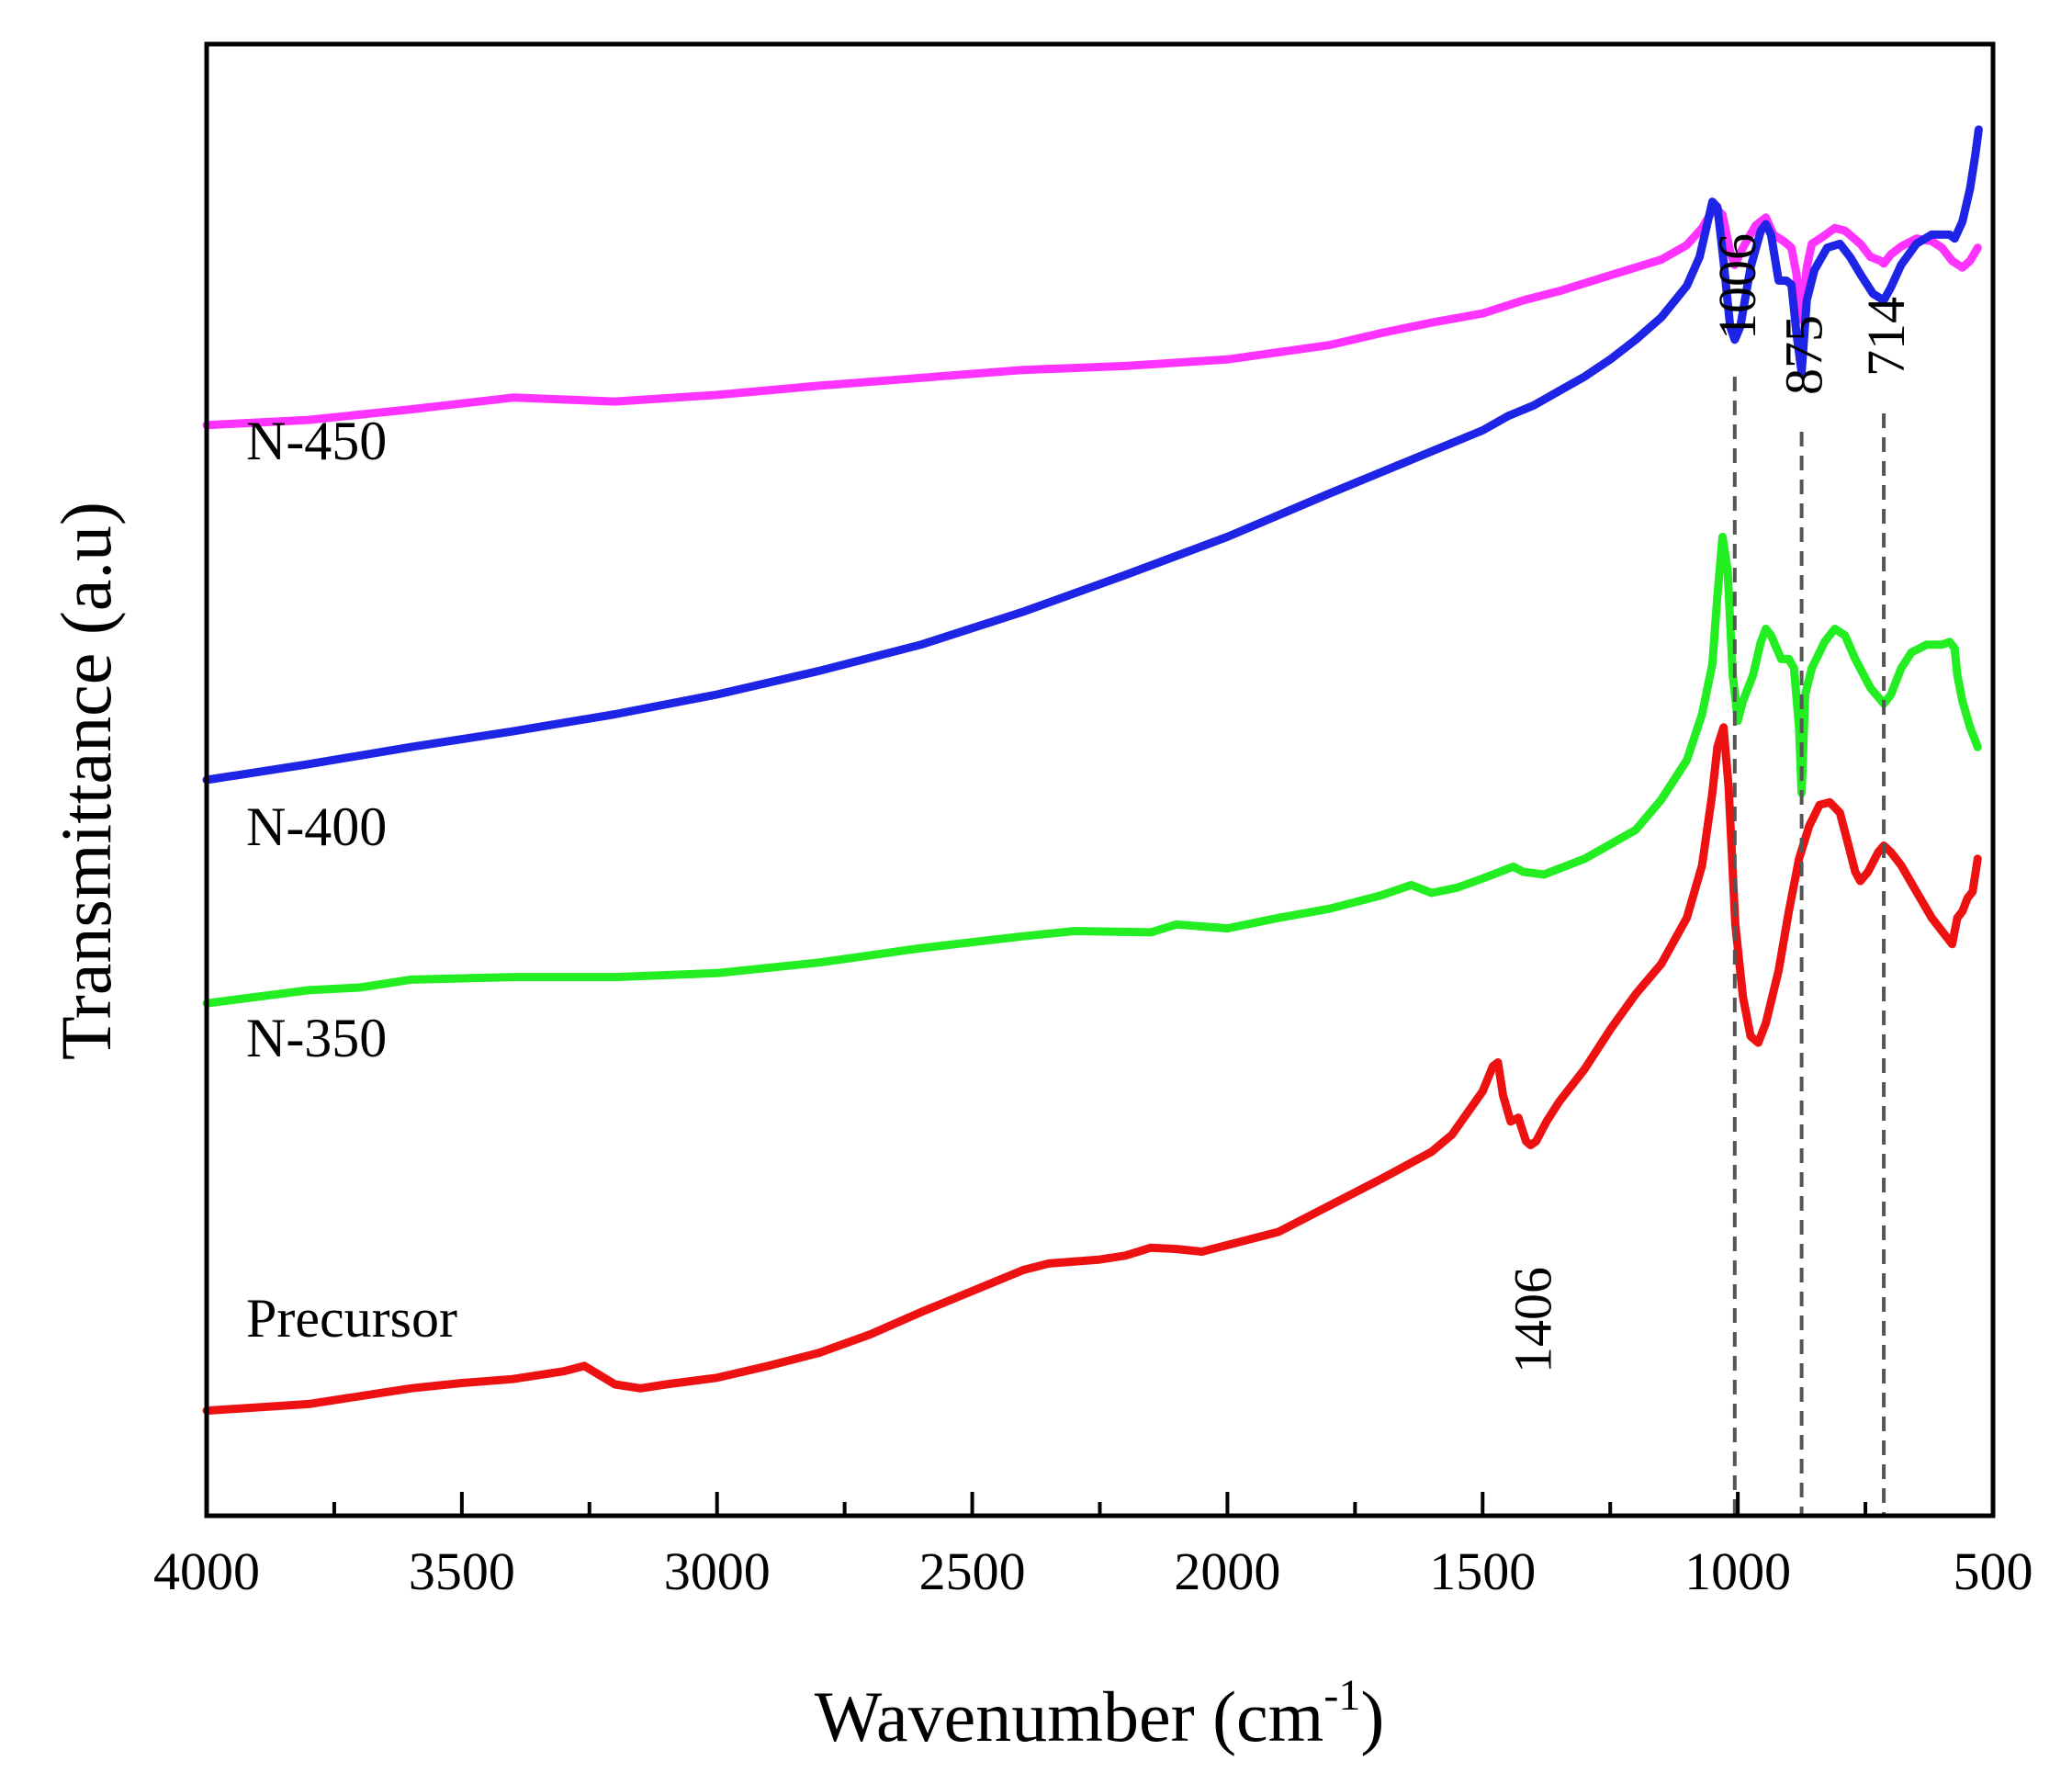 The width and height of the screenshot is (2072, 1784). Describe the element at coordinates (1737, 286) in the screenshot. I see `peak-label-1006: 1006` at that location.